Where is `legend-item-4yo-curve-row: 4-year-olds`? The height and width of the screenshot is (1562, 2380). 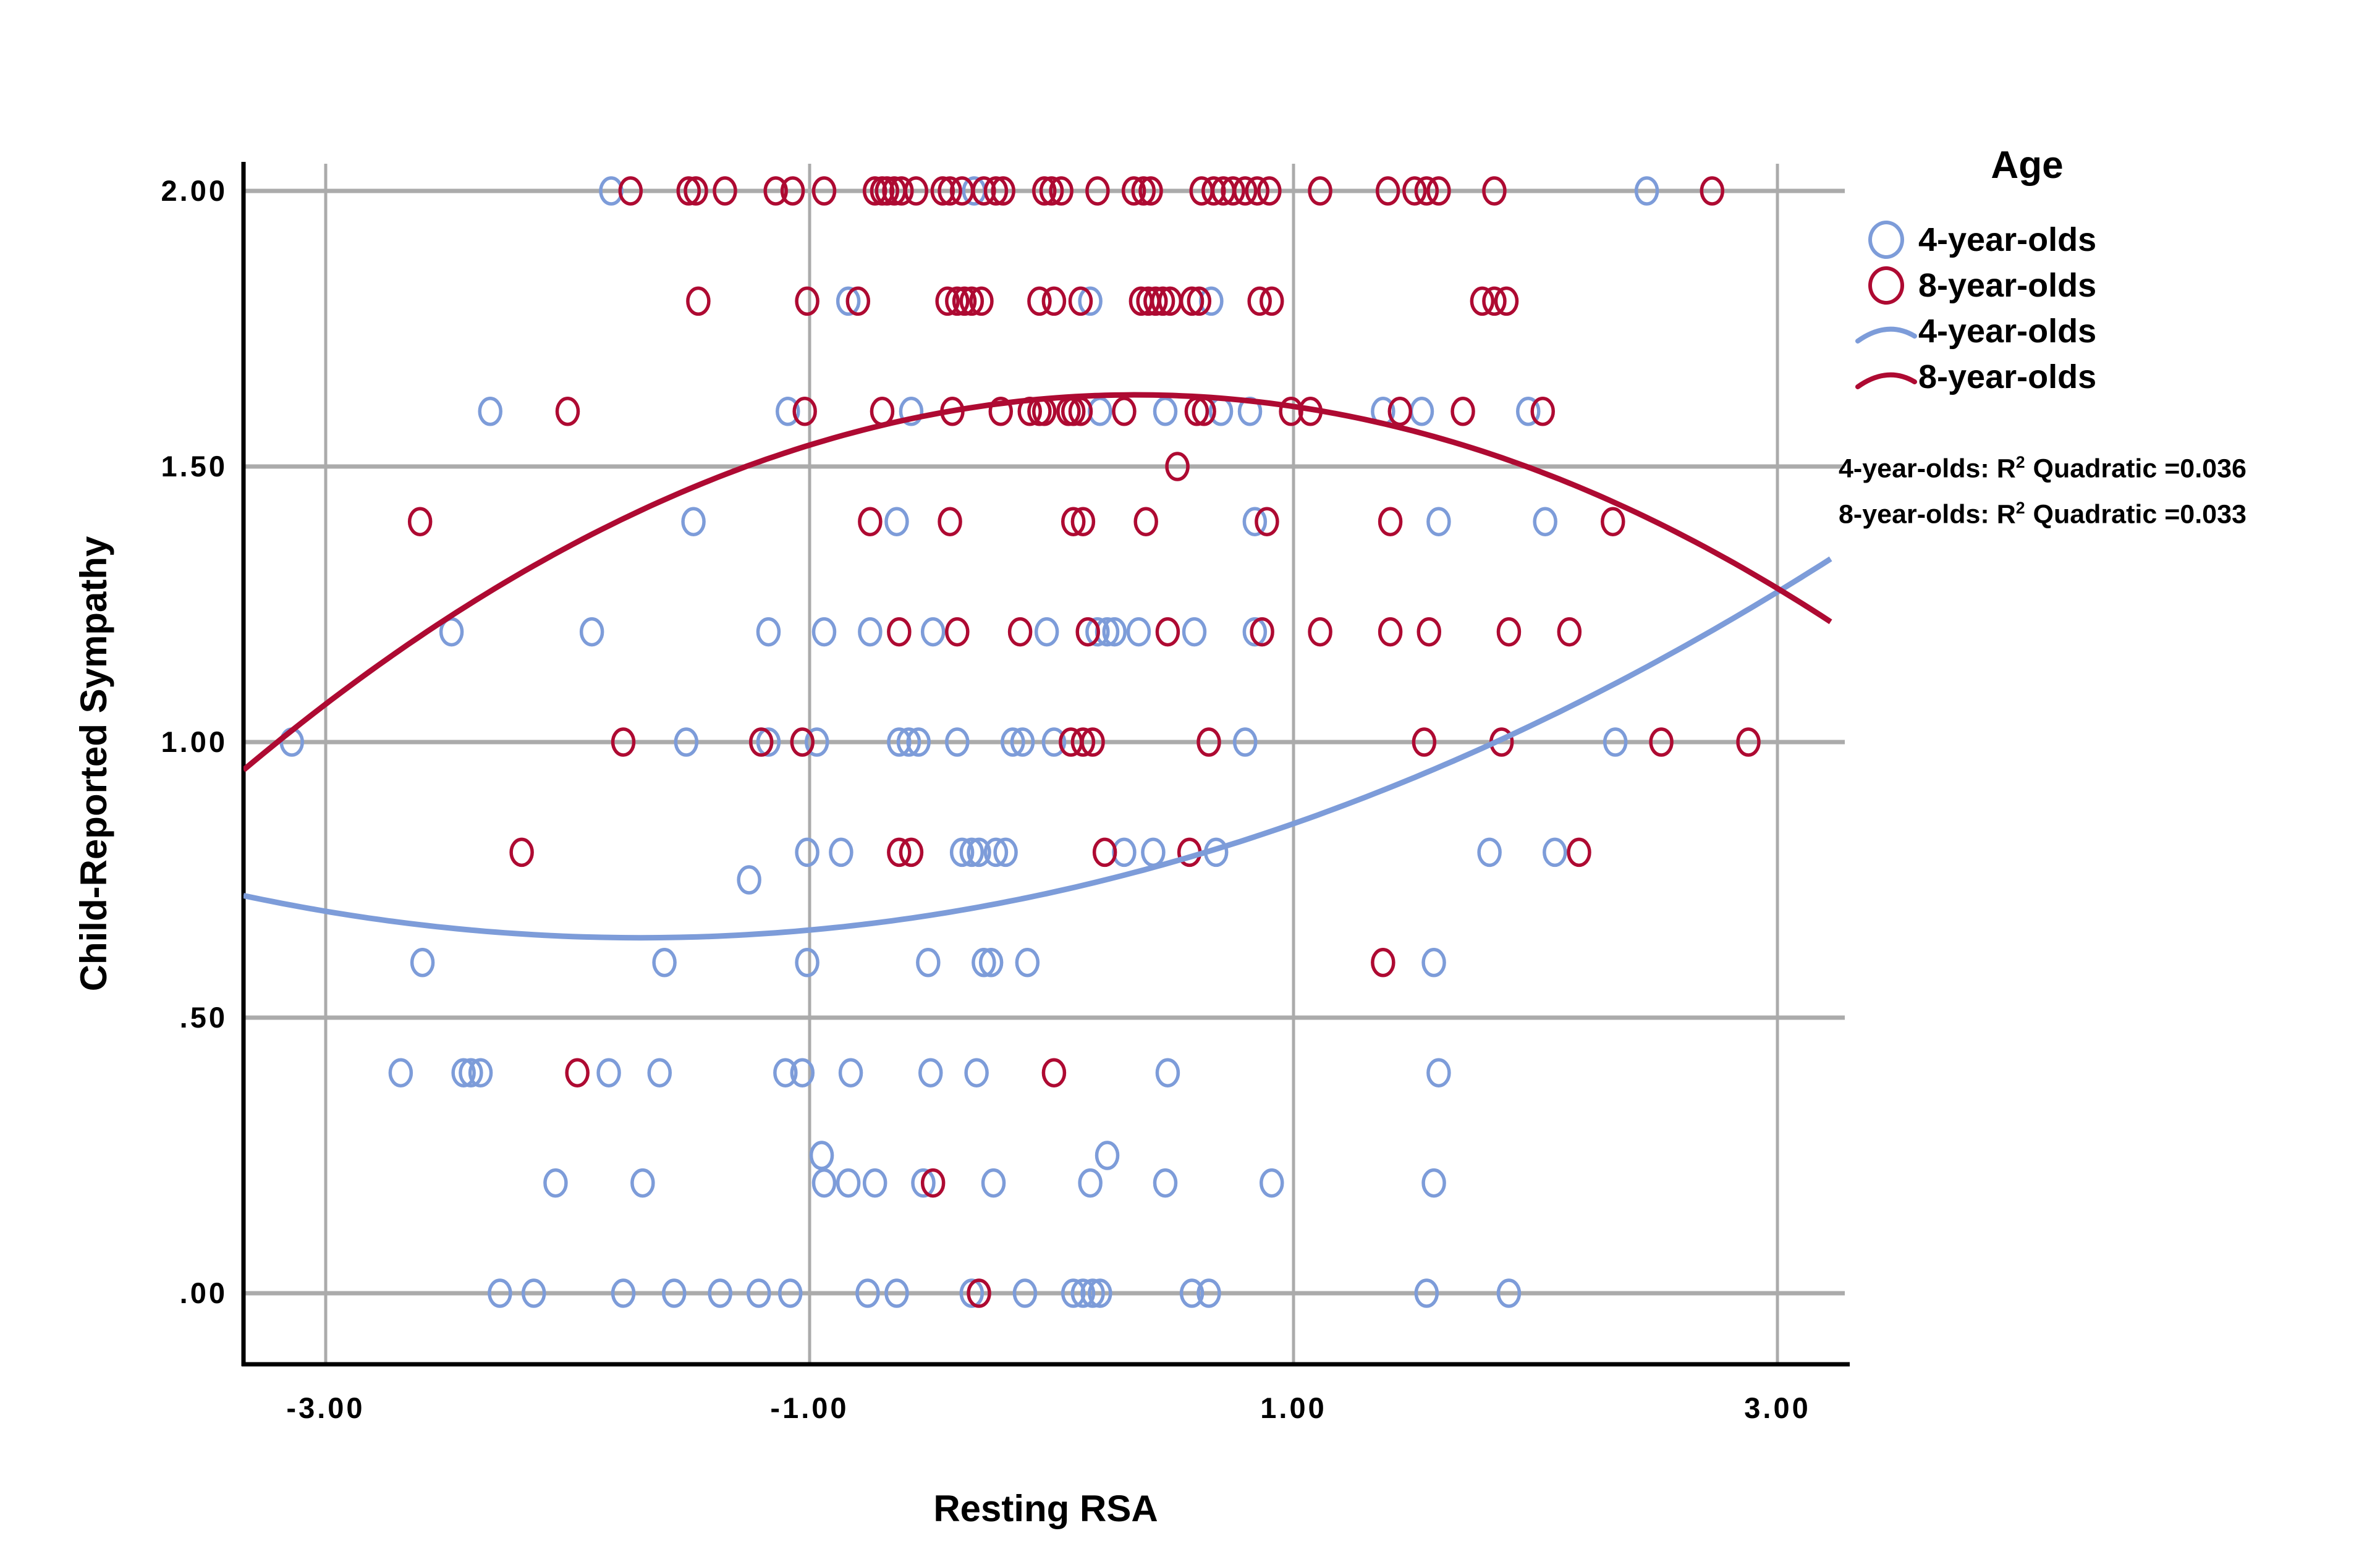
legend-item-4yo-curve-row: 4-year-olds is located at coordinates (1975, 331).